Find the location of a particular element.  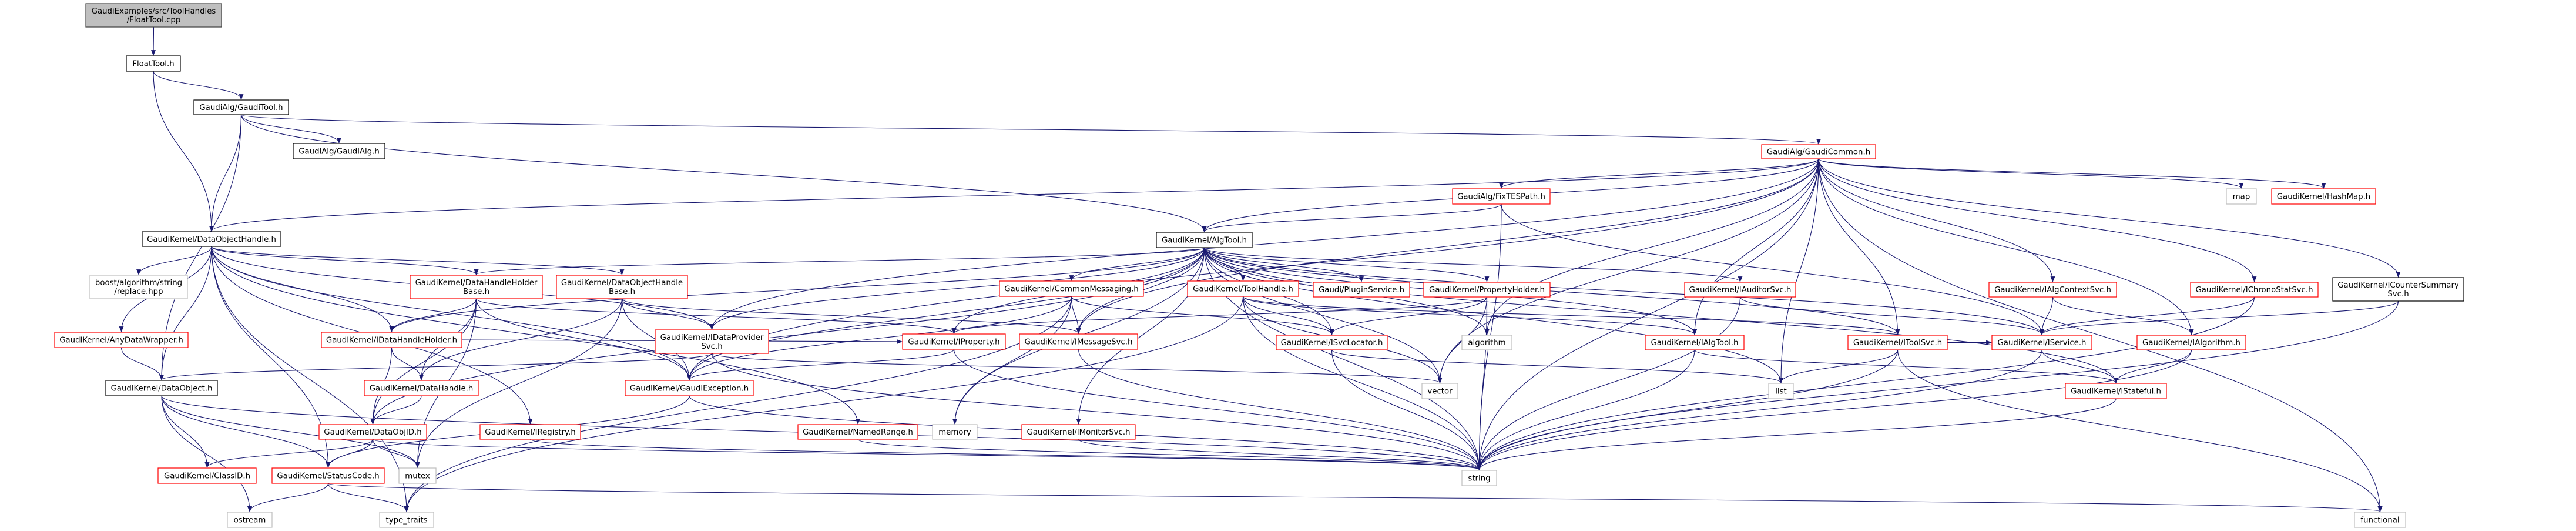

node-dataobject: GaudiKernel/DataObject.h is located at coordinates (161, 388).